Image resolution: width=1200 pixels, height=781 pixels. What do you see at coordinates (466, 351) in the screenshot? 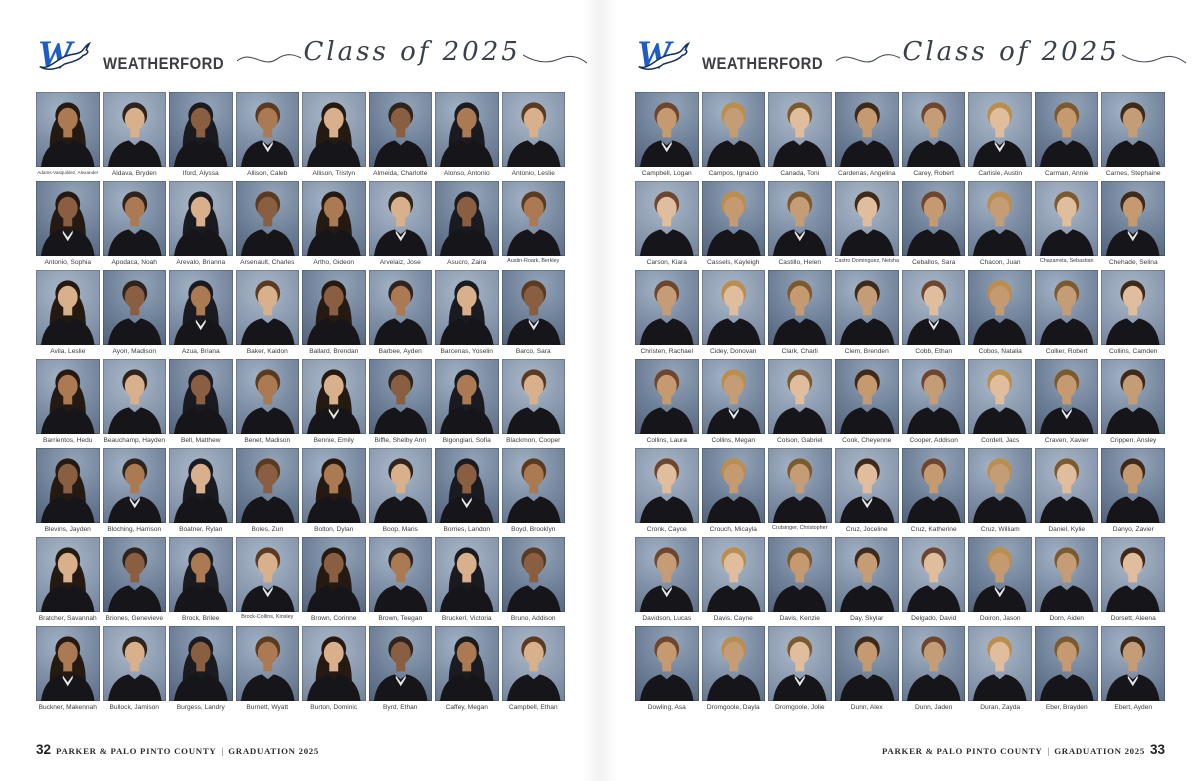
I see `student-name: Barcenas, Yoselin` at bounding box center [466, 351].